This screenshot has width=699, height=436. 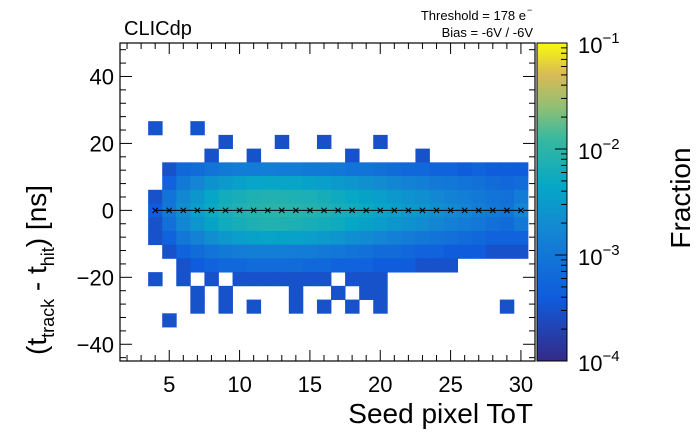 I want to click on y-tick-label: 0, so click(x=108, y=210).